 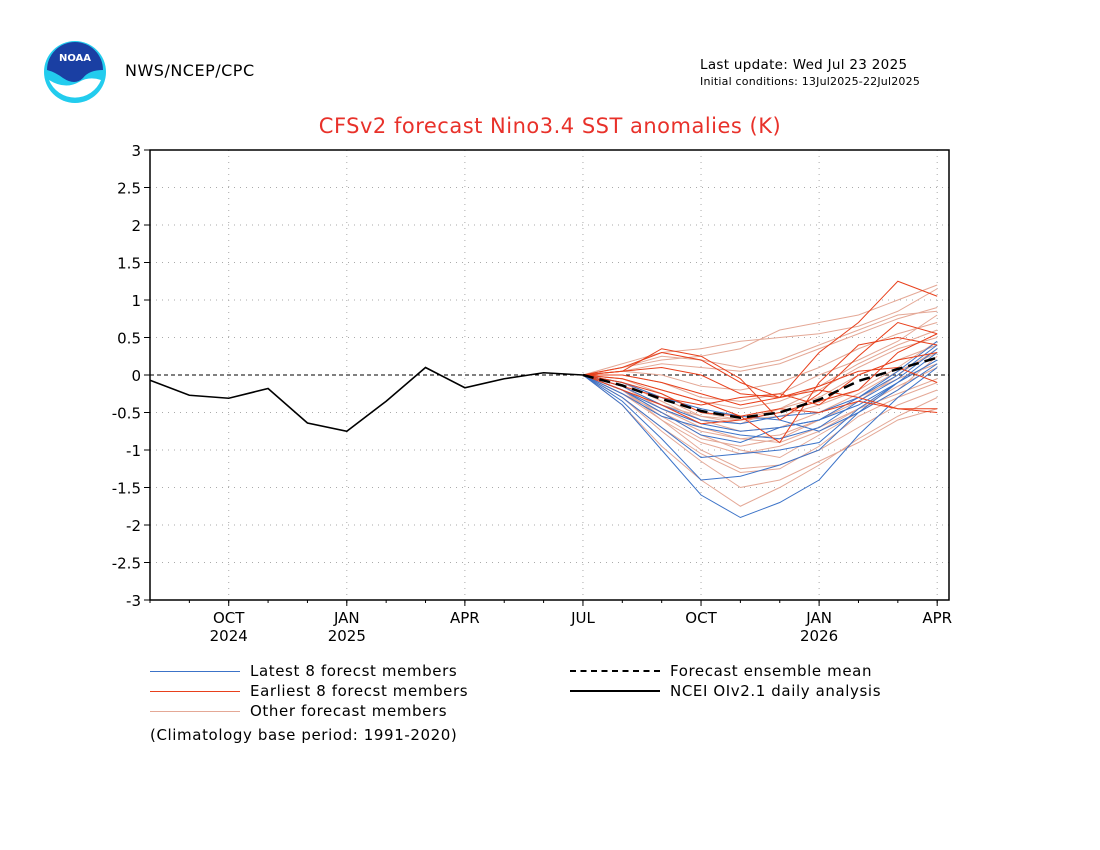 I want to click on y-tick-label: -1.5, so click(x=126, y=489).